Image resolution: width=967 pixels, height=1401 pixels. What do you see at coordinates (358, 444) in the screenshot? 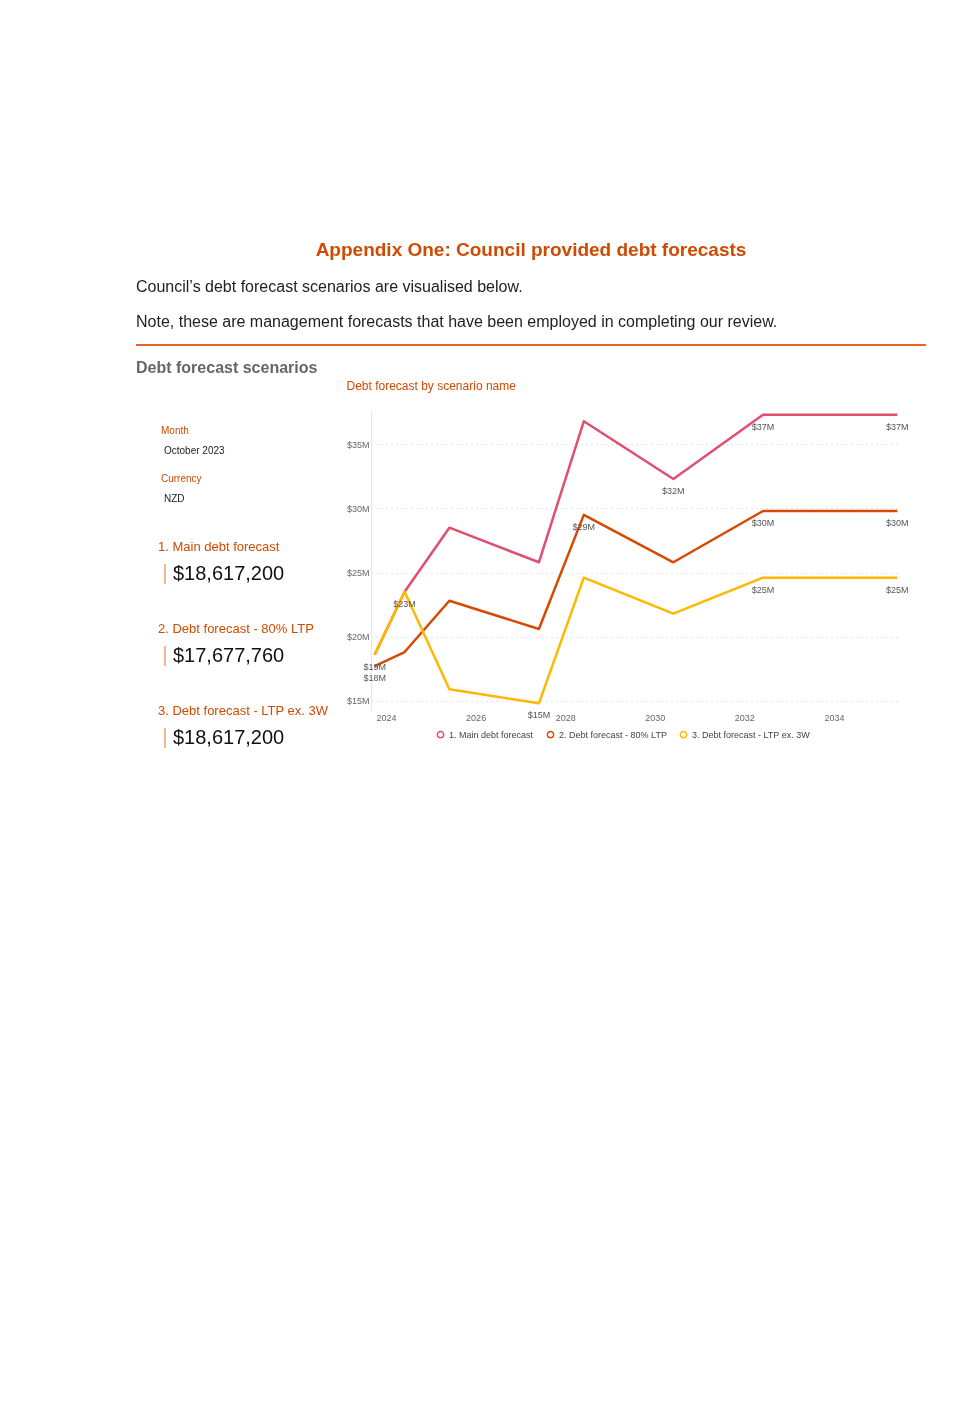
I see `y-tick-label: $35M` at bounding box center [358, 444].